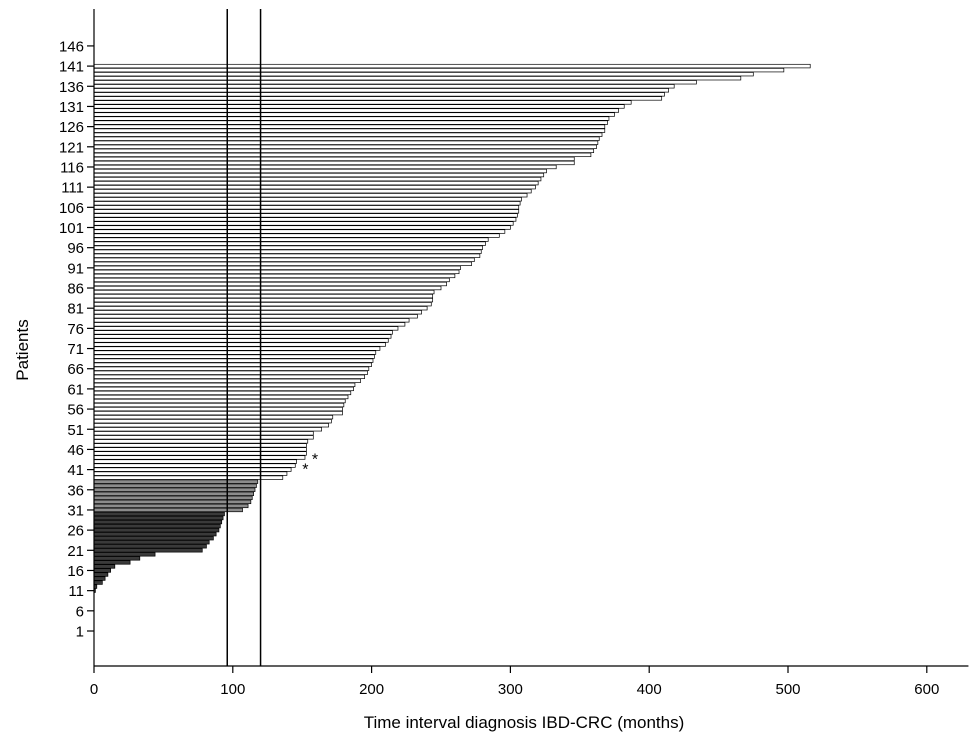 The height and width of the screenshot is (735, 971). Describe the element at coordinates (75, 369) in the screenshot. I see `y-tick-label-66: 66` at that location.